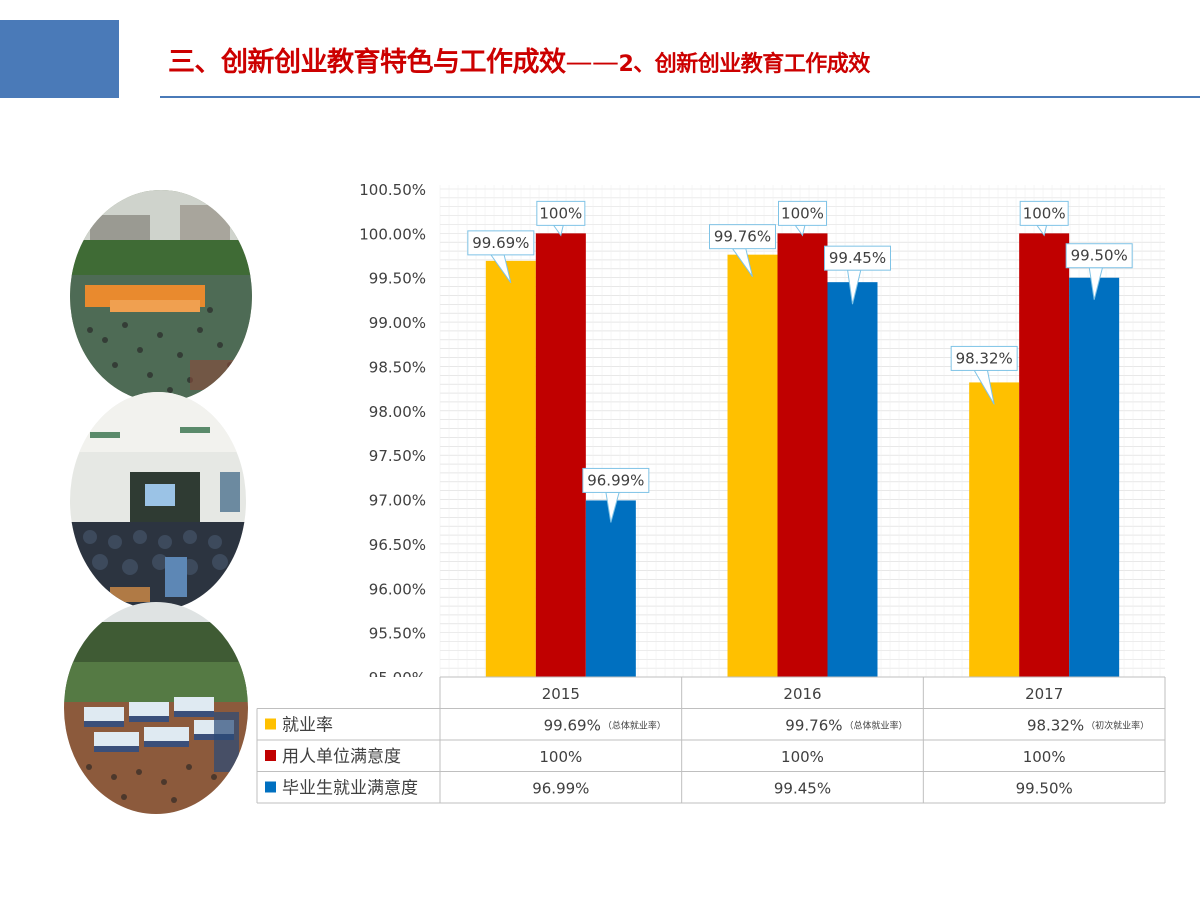 This screenshot has height=900, width=1200. I want to click on table-cell: 96.99%, so click(560, 789).